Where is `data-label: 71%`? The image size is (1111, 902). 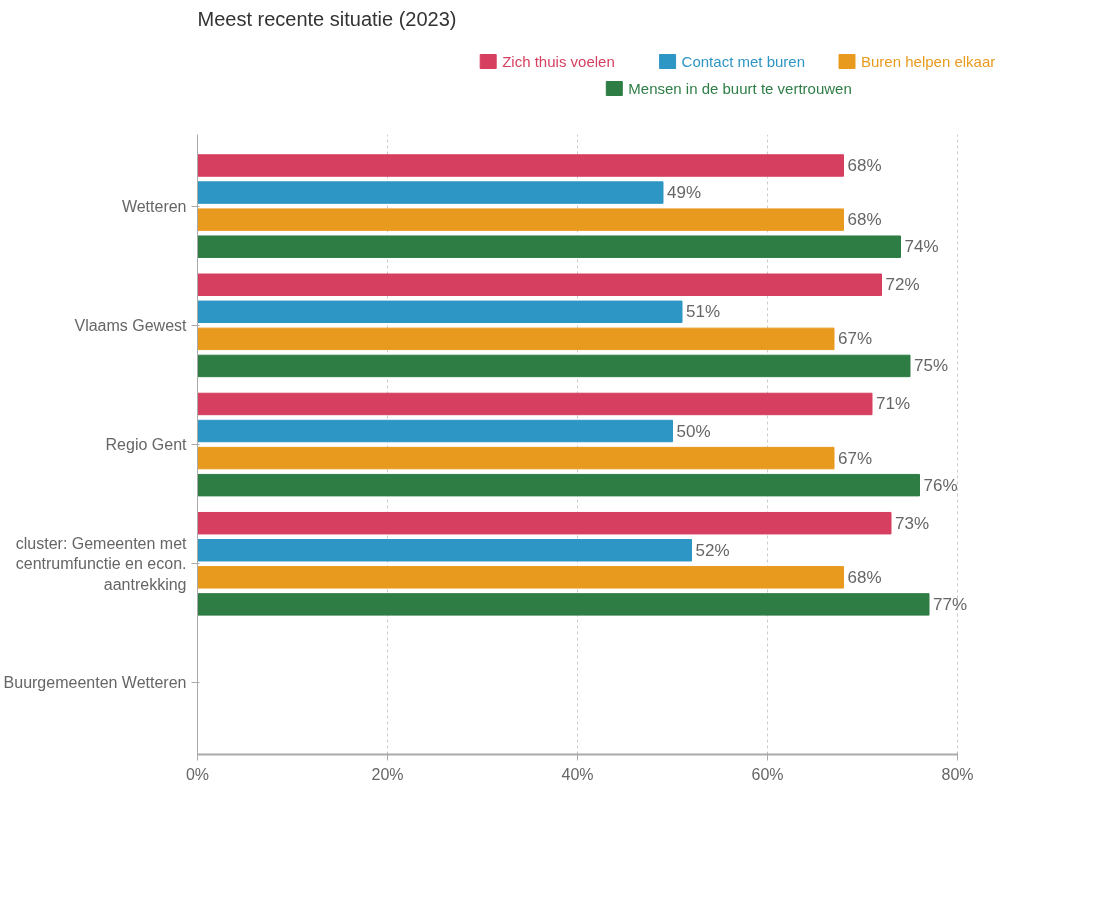 data-label: 71% is located at coordinates (893, 404).